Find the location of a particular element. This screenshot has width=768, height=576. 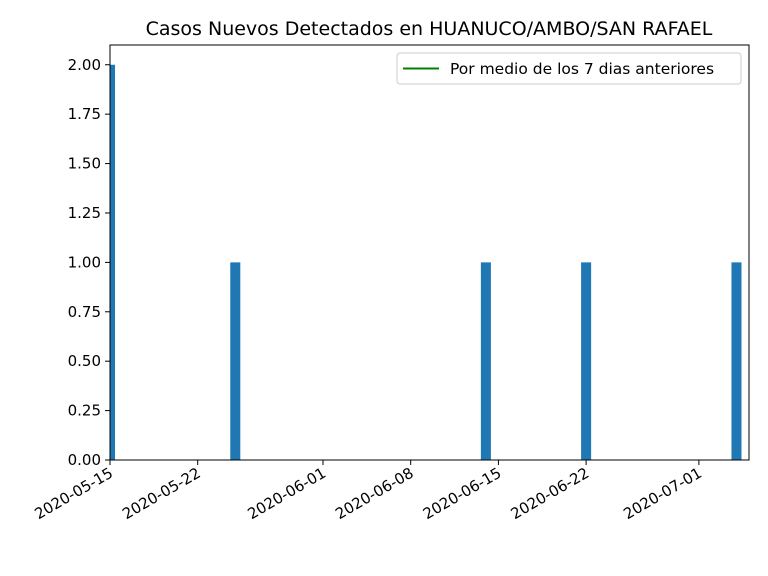

x-tick-label: 2020-06-15 is located at coordinates (462, 493).